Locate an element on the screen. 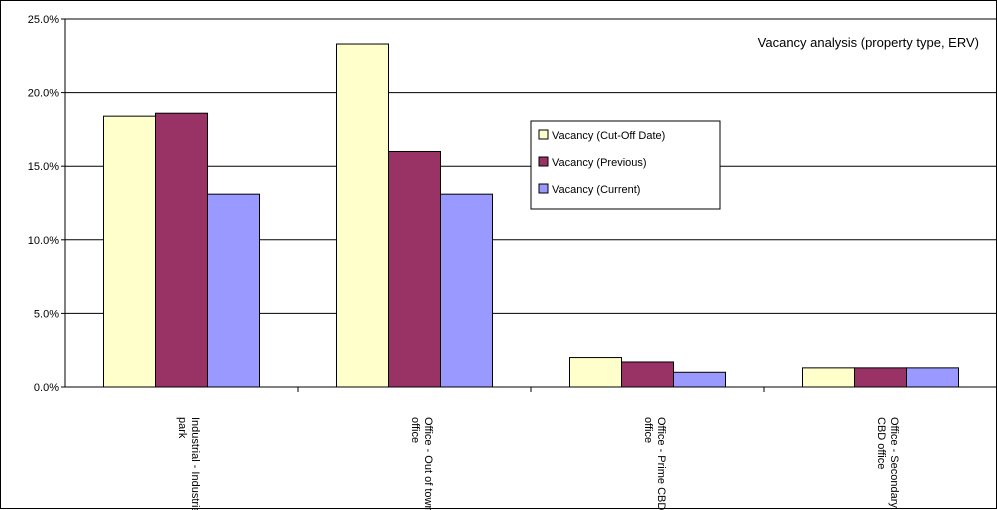 The height and width of the screenshot is (510, 997). x-category-label: Industrial - Industrial is located at coordinates (195, 463).